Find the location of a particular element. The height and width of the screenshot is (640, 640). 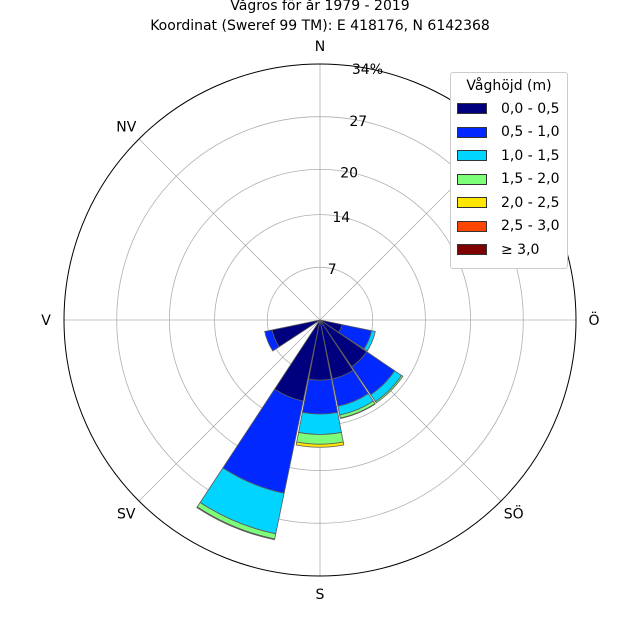

bars is located at coordinates (300, 430).